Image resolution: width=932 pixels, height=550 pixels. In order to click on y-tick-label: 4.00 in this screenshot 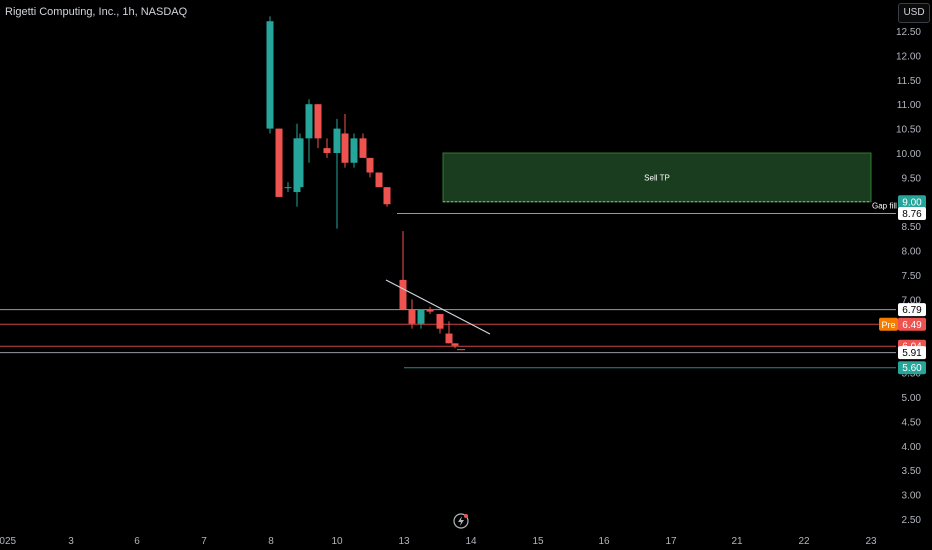, I will do `click(912, 447)`.